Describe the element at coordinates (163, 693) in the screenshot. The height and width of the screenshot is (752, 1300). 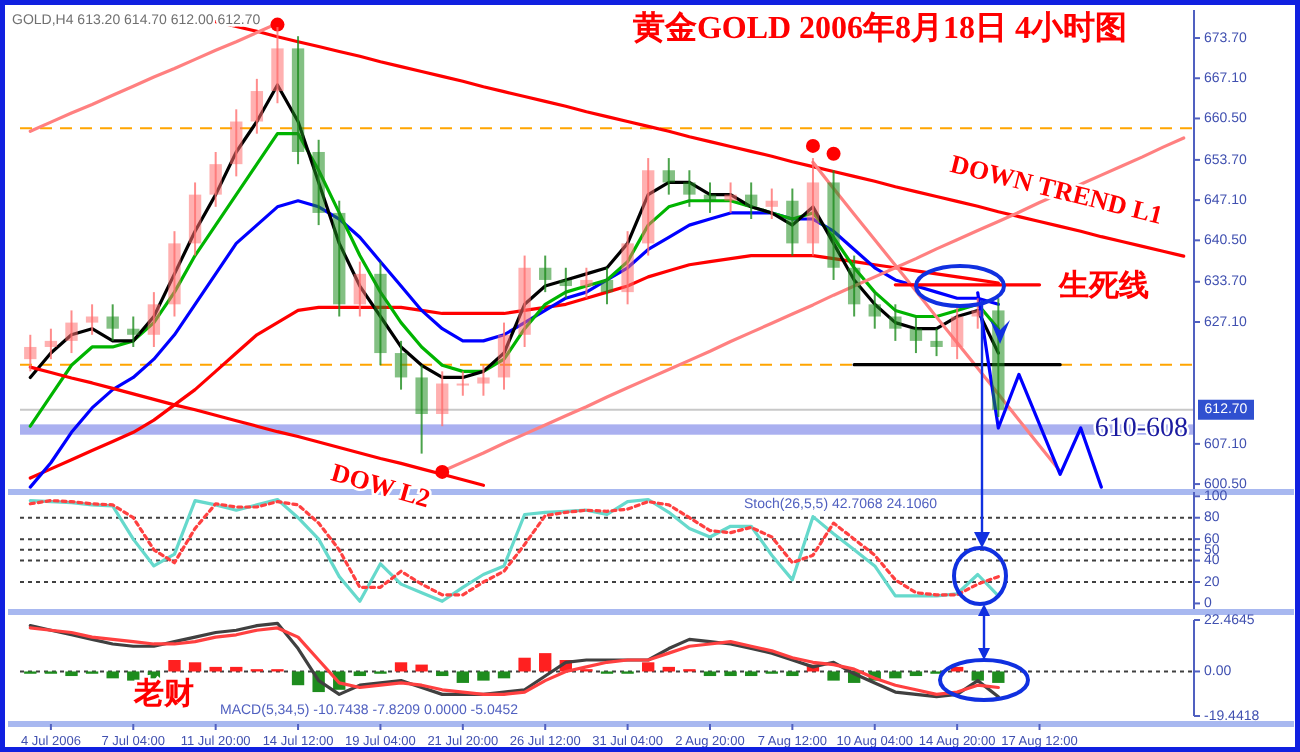
I see `annotation: 老财` at that location.